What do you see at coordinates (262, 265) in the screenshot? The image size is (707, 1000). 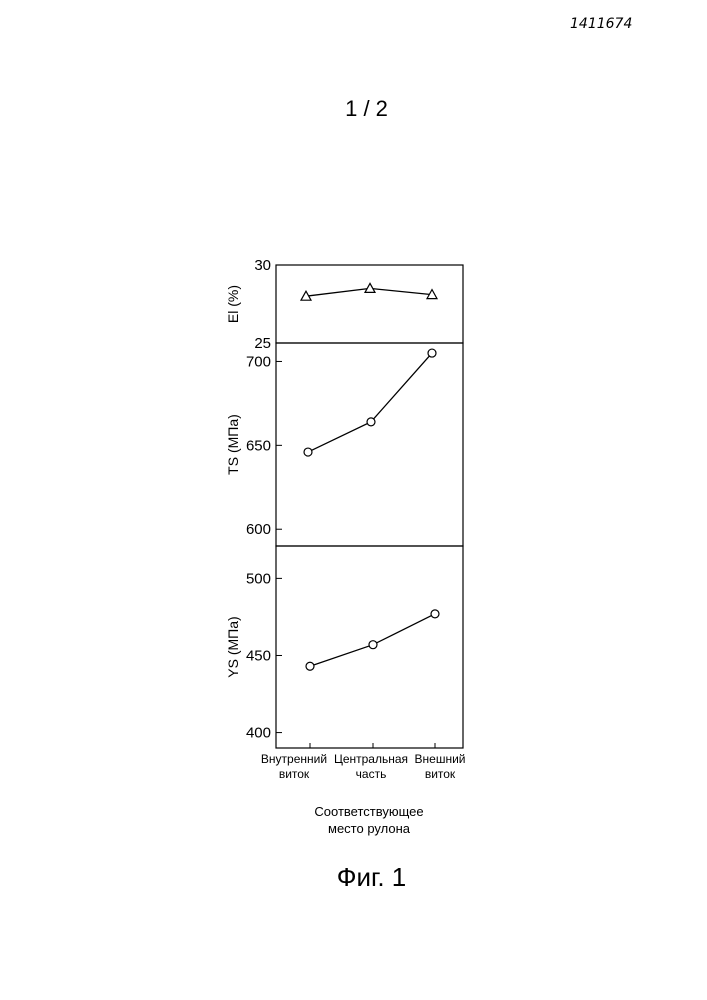 I see `y-tick-label: 30` at bounding box center [262, 265].